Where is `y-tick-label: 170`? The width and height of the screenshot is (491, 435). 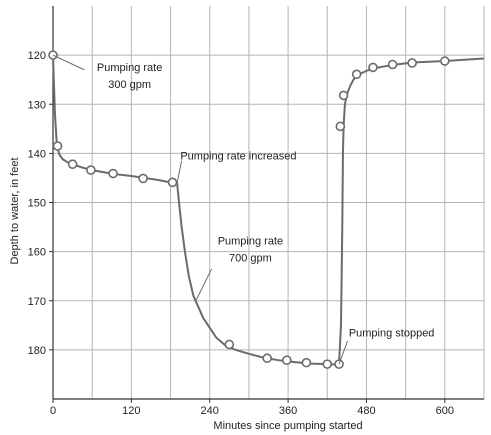
y-tick-label: 170 is located at coordinates (37, 302).